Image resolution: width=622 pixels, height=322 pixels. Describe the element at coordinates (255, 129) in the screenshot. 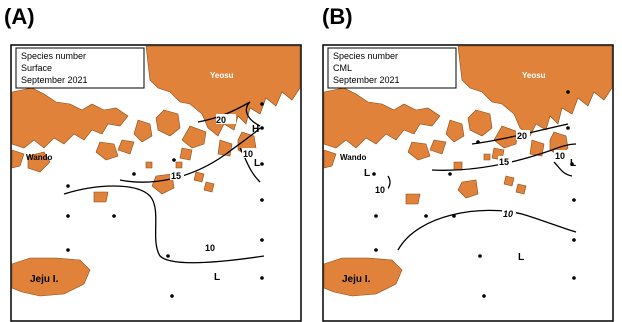

I see `extremum-h: H` at that location.